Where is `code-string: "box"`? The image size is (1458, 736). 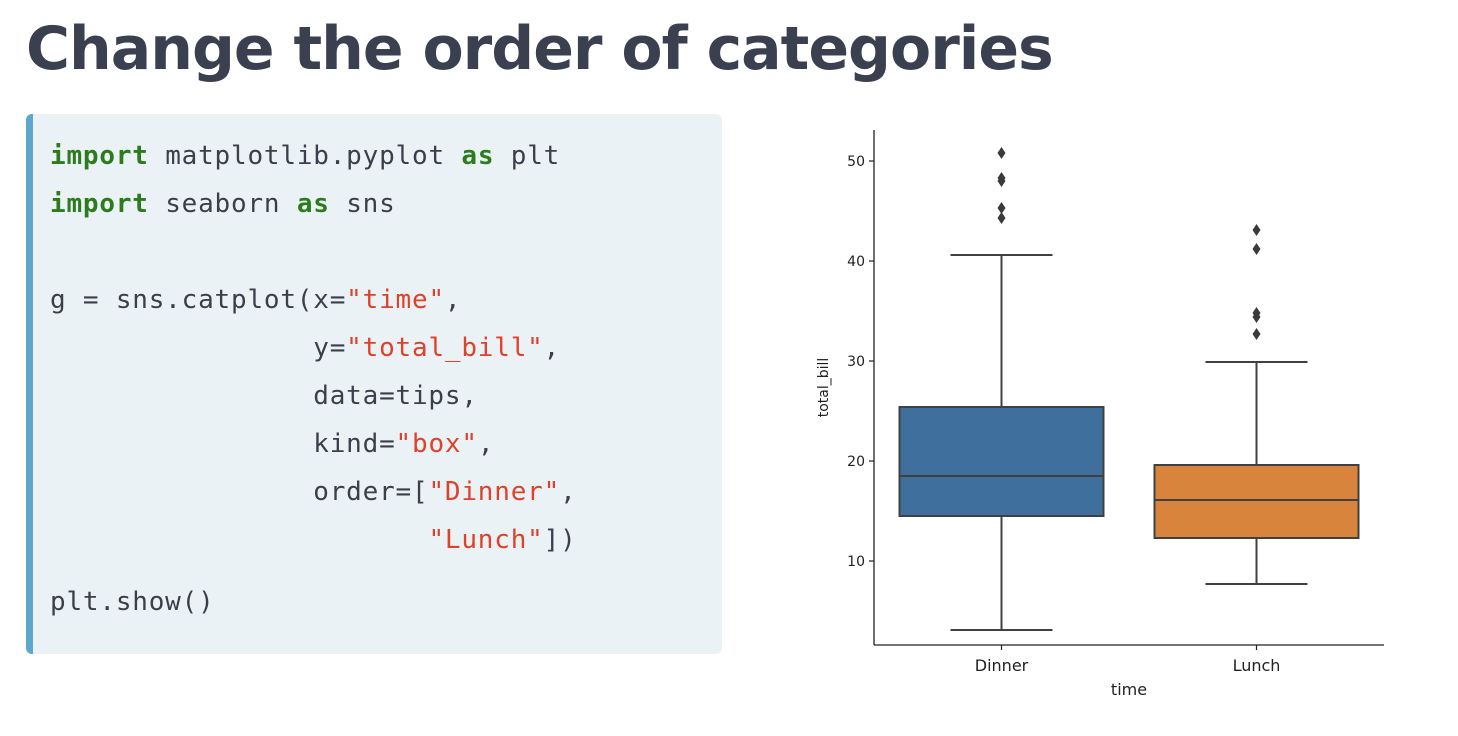
code-string: "box" is located at coordinates (436, 444).